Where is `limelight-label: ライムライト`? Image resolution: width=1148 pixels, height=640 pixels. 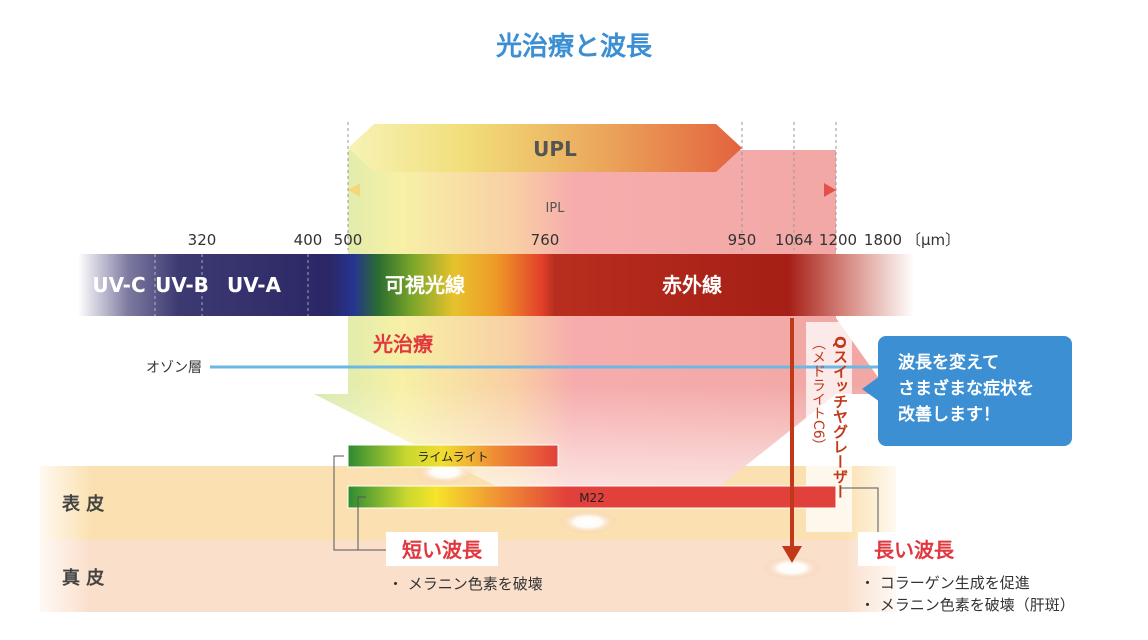
limelight-label: ライムライト is located at coordinates (452, 457).